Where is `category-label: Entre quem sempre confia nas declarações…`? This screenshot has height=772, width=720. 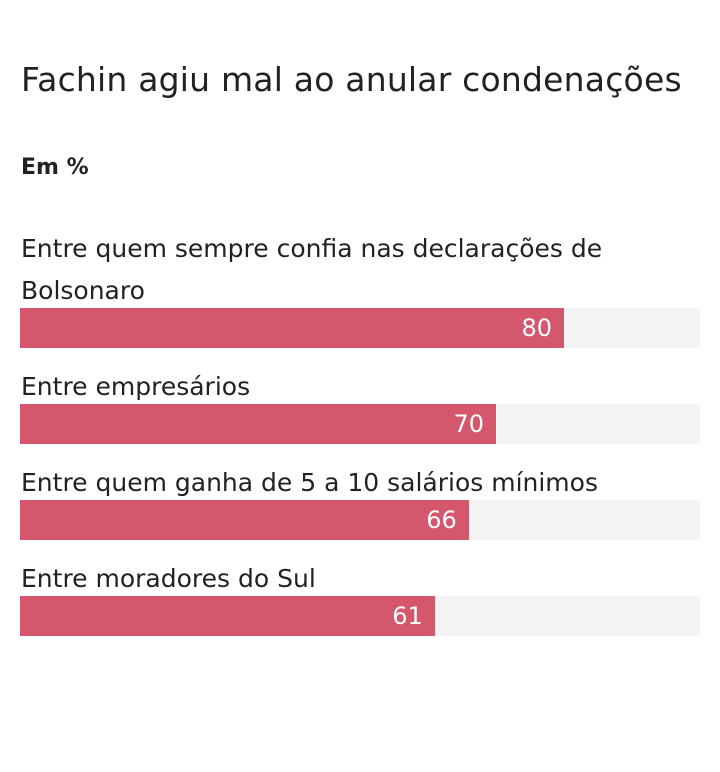
category-label: Entre quem sempre confia nas declarações… is located at coordinates (312, 269).